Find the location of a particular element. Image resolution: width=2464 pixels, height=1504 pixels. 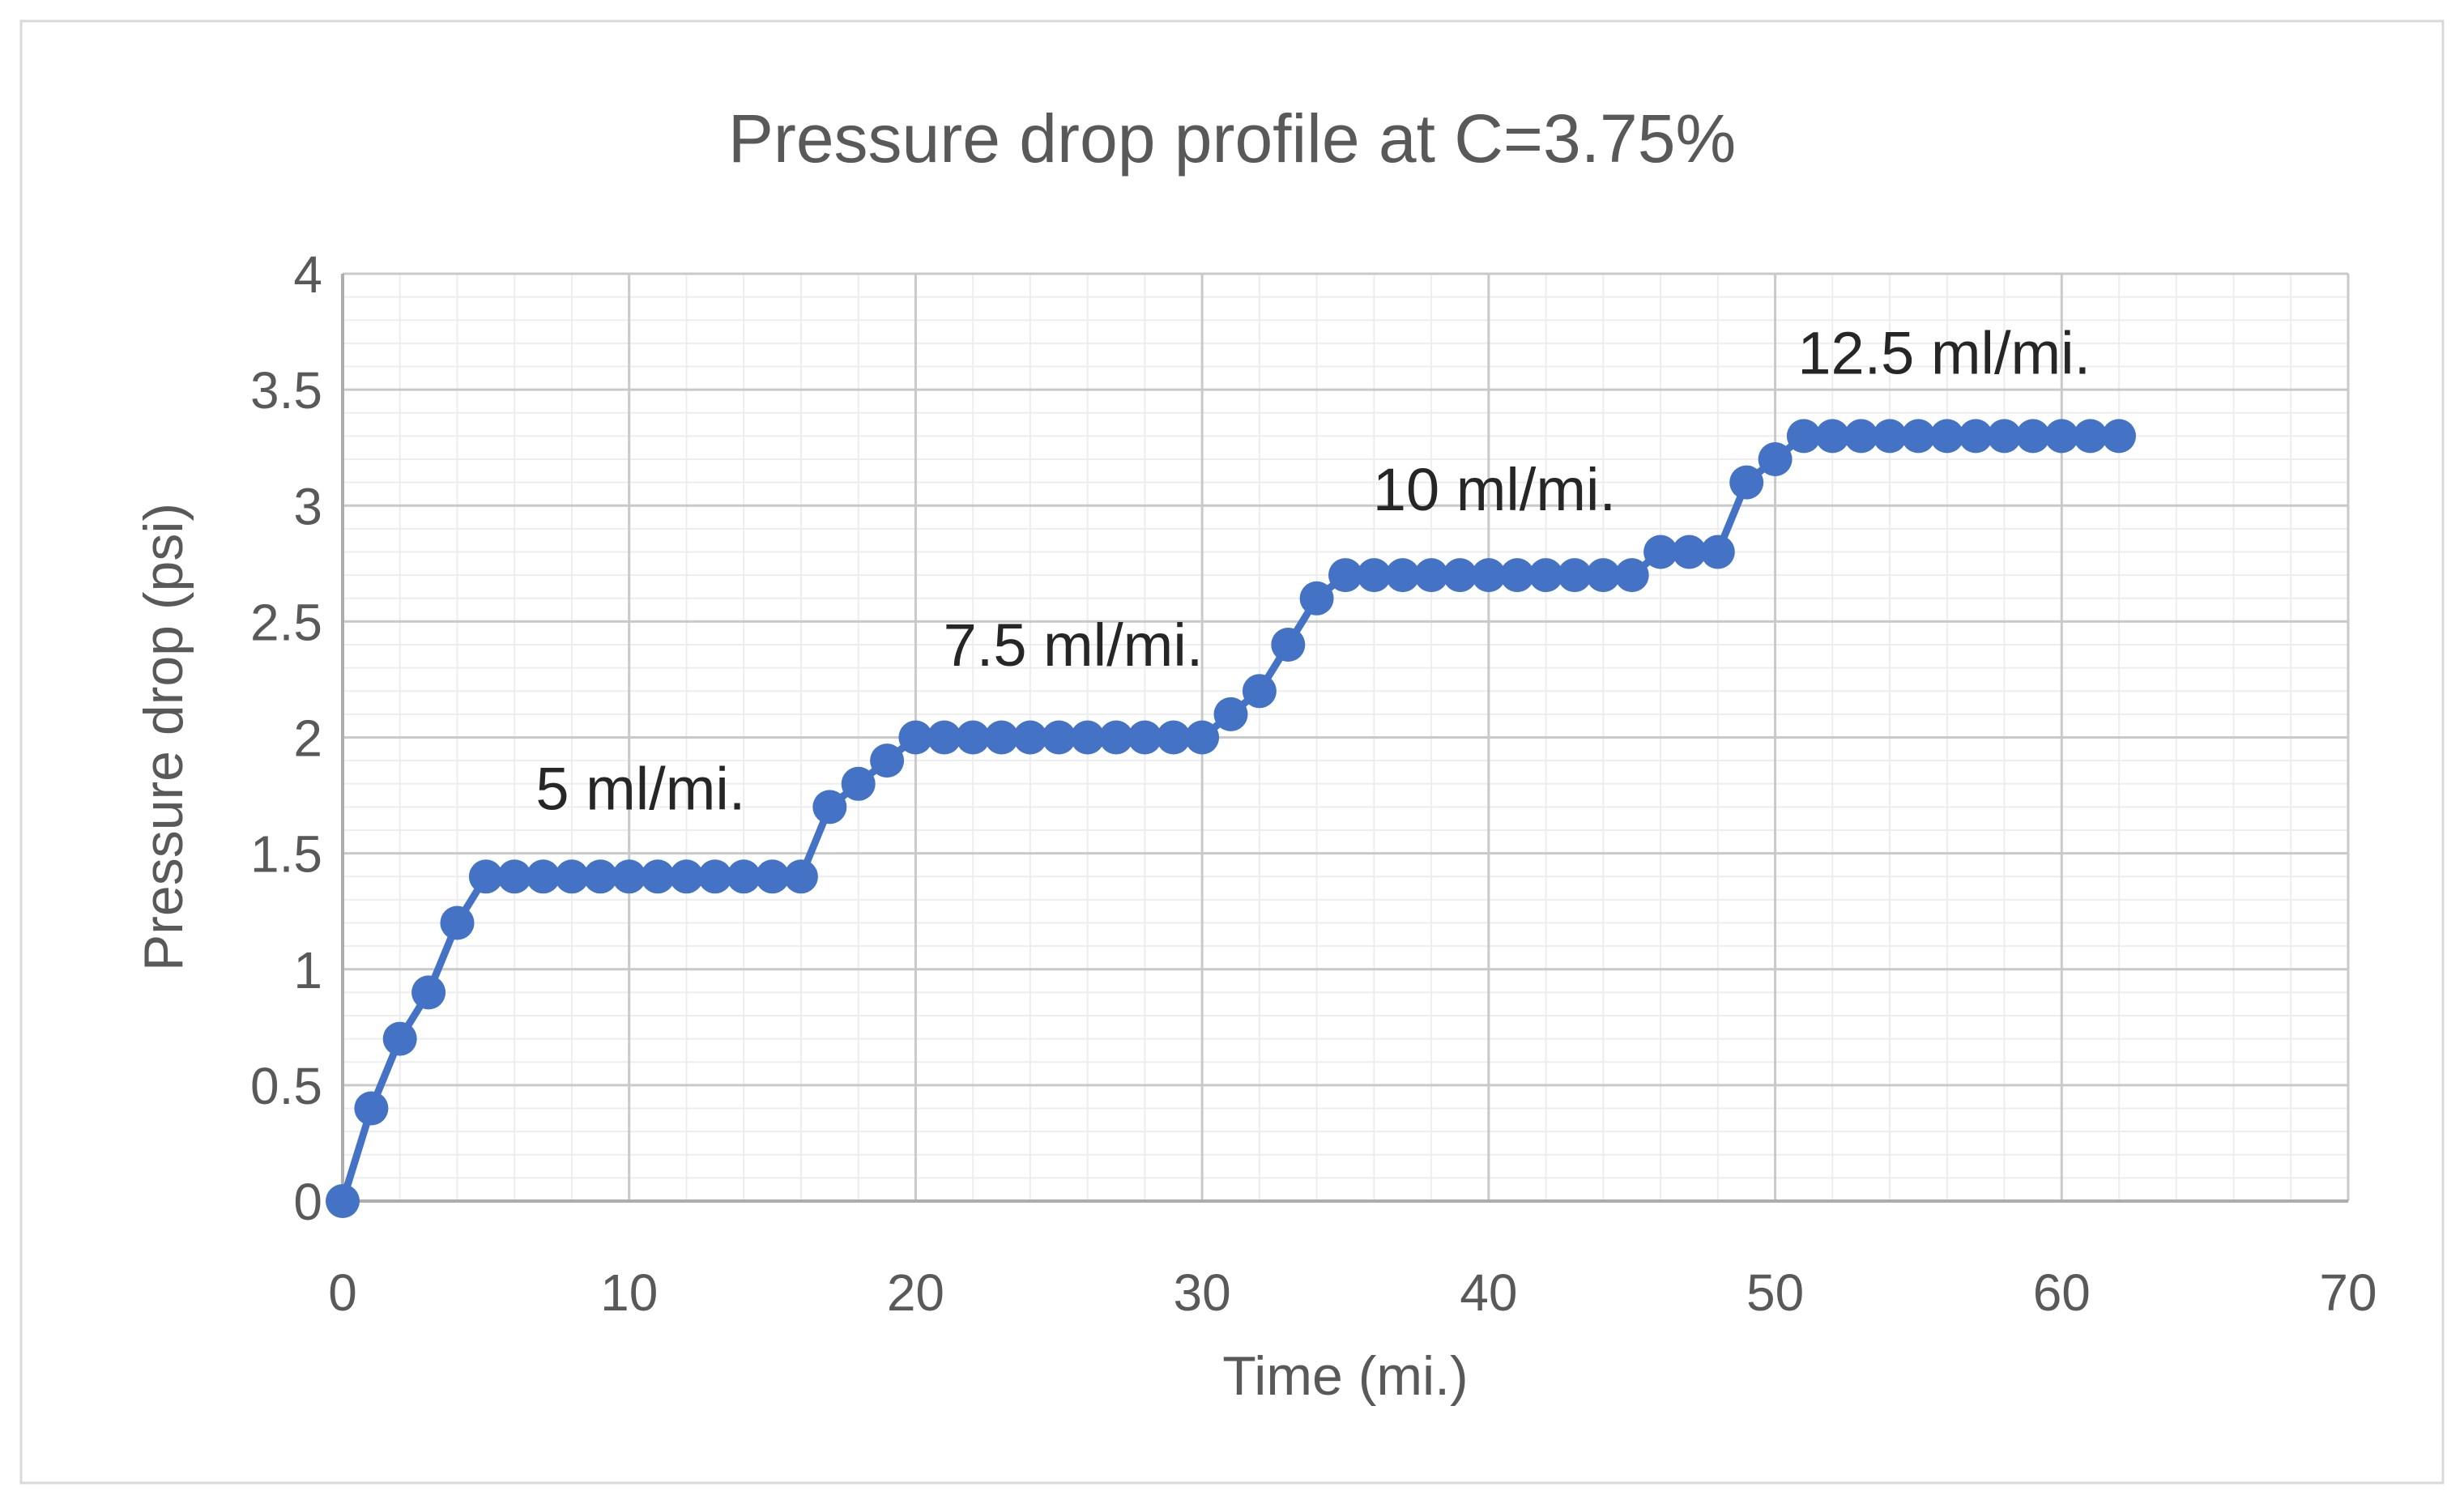

x-tick-label: 30 is located at coordinates (1202, 1292).